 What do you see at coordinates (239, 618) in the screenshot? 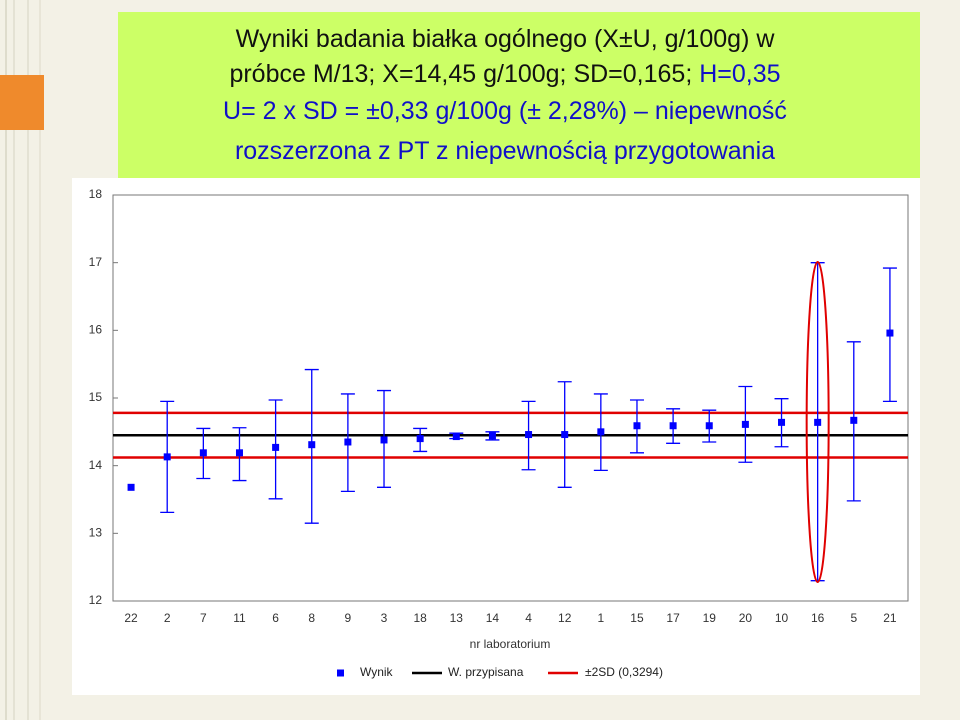
I see `x-tick-label: 11` at bounding box center [239, 618].